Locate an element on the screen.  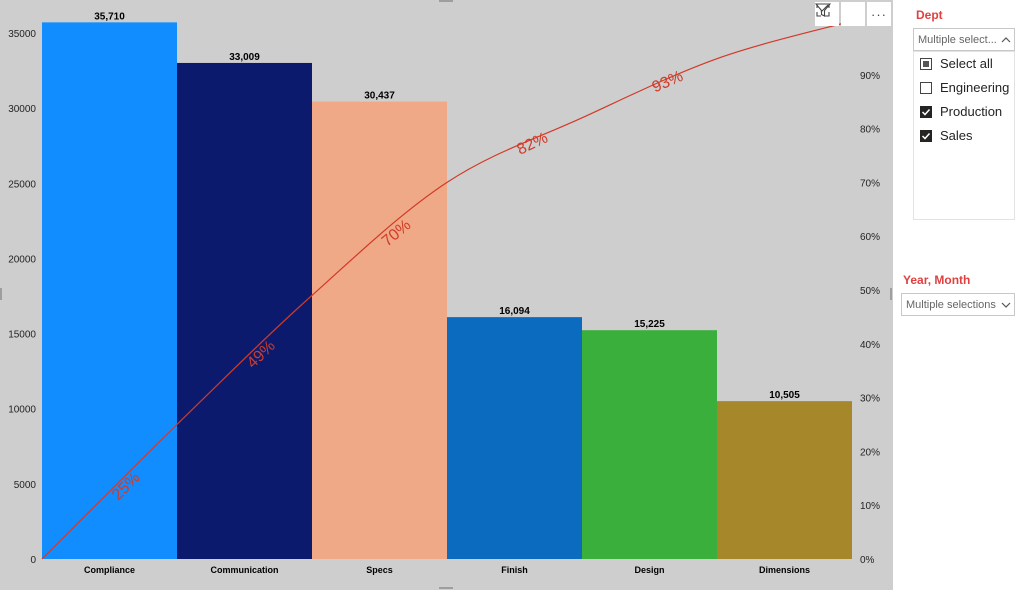
x-axis-category-label: Communication is located at coordinates (244, 570).